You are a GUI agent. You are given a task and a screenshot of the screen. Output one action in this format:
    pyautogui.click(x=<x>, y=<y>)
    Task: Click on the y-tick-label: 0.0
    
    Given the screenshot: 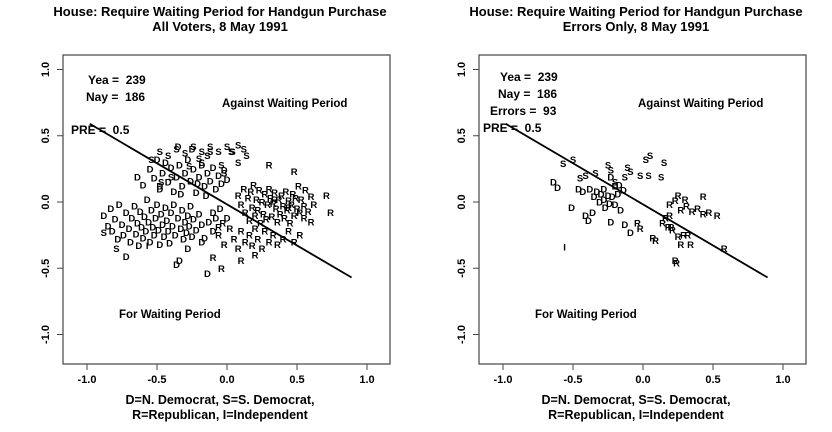 What is the action you would take?
    pyautogui.click(x=46, y=201)
    